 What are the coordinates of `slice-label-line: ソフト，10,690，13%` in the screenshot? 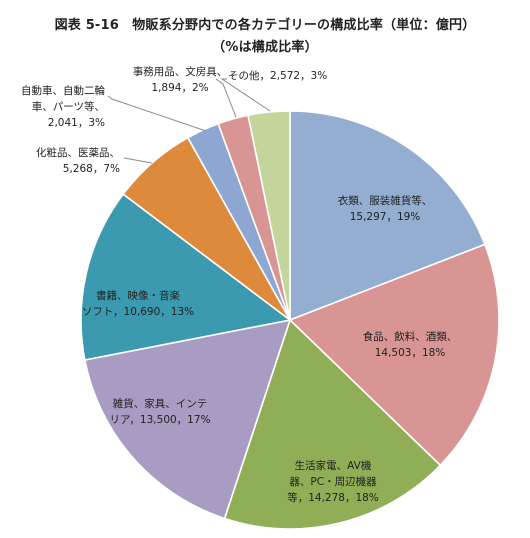 It's located at (138, 312).